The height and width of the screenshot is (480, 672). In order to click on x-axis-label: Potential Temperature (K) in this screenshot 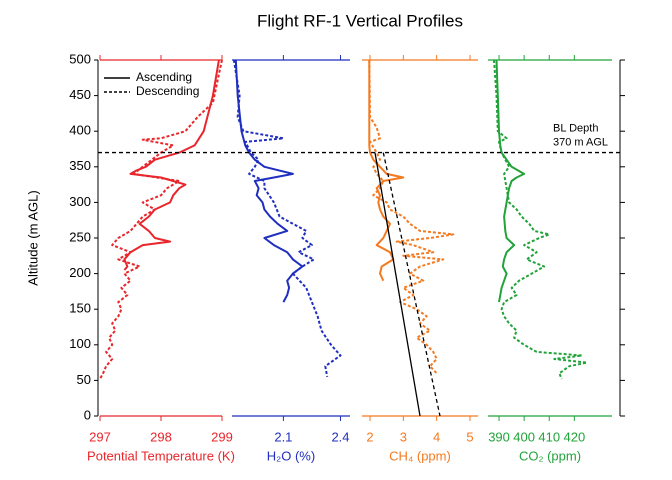, I will do `click(161, 455)`.